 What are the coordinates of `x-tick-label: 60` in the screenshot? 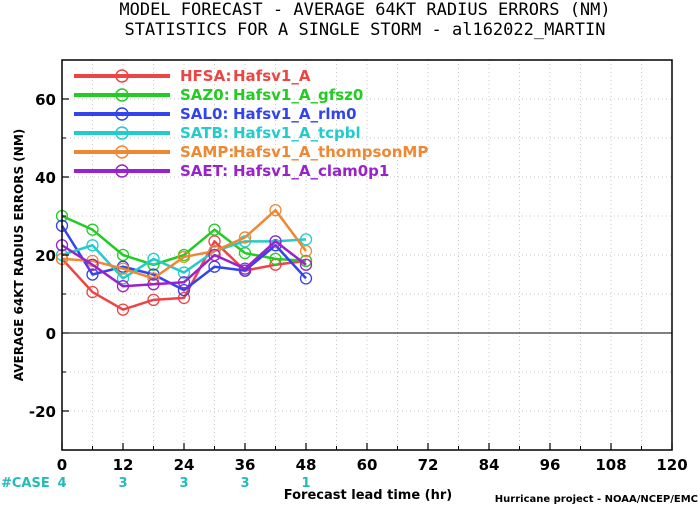 It's located at (367, 465).